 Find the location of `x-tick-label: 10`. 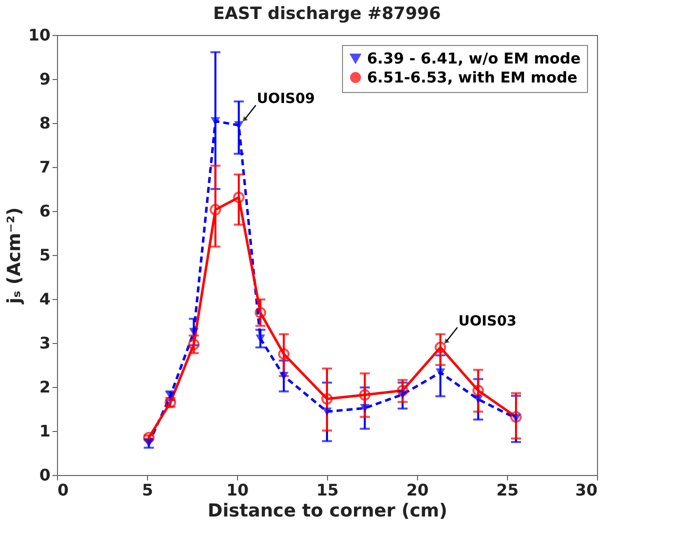

x-tick-label: 10 is located at coordinates (237, 490).